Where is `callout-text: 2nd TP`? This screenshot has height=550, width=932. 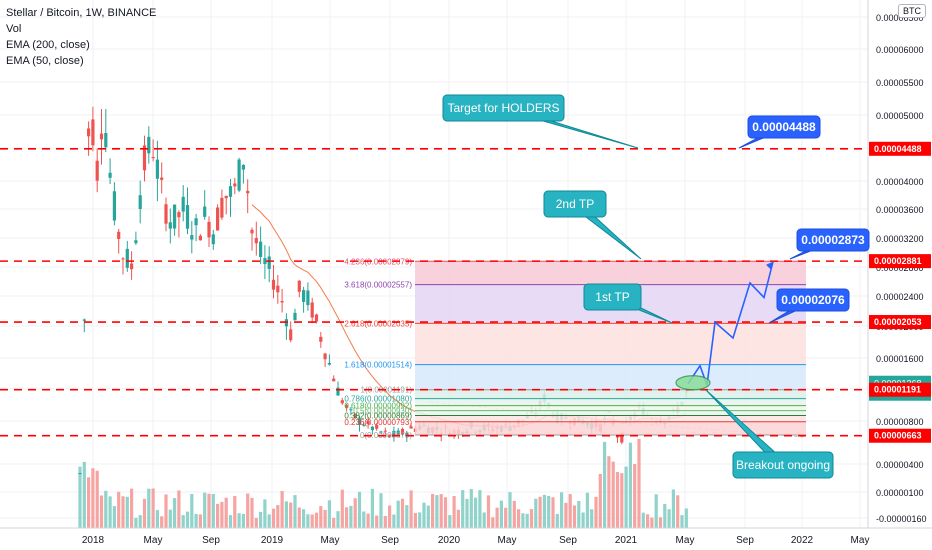
callout-text: 2nd TP is located at coordinates (575, 204).